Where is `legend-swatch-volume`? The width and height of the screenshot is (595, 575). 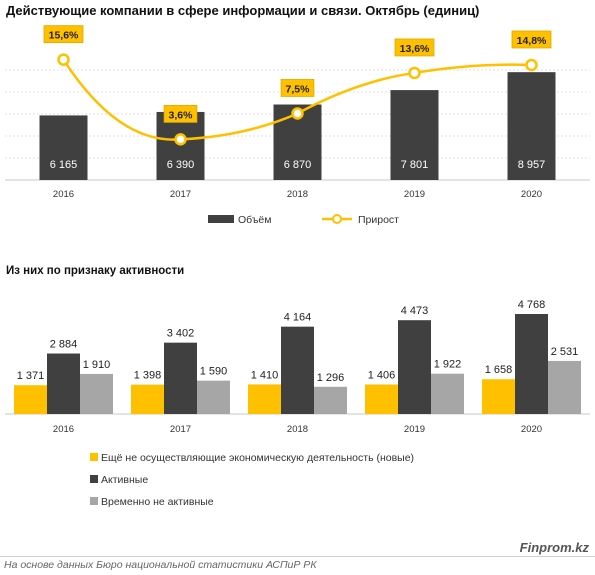 legend-swatch-volume is located at coordinates (221, 219).